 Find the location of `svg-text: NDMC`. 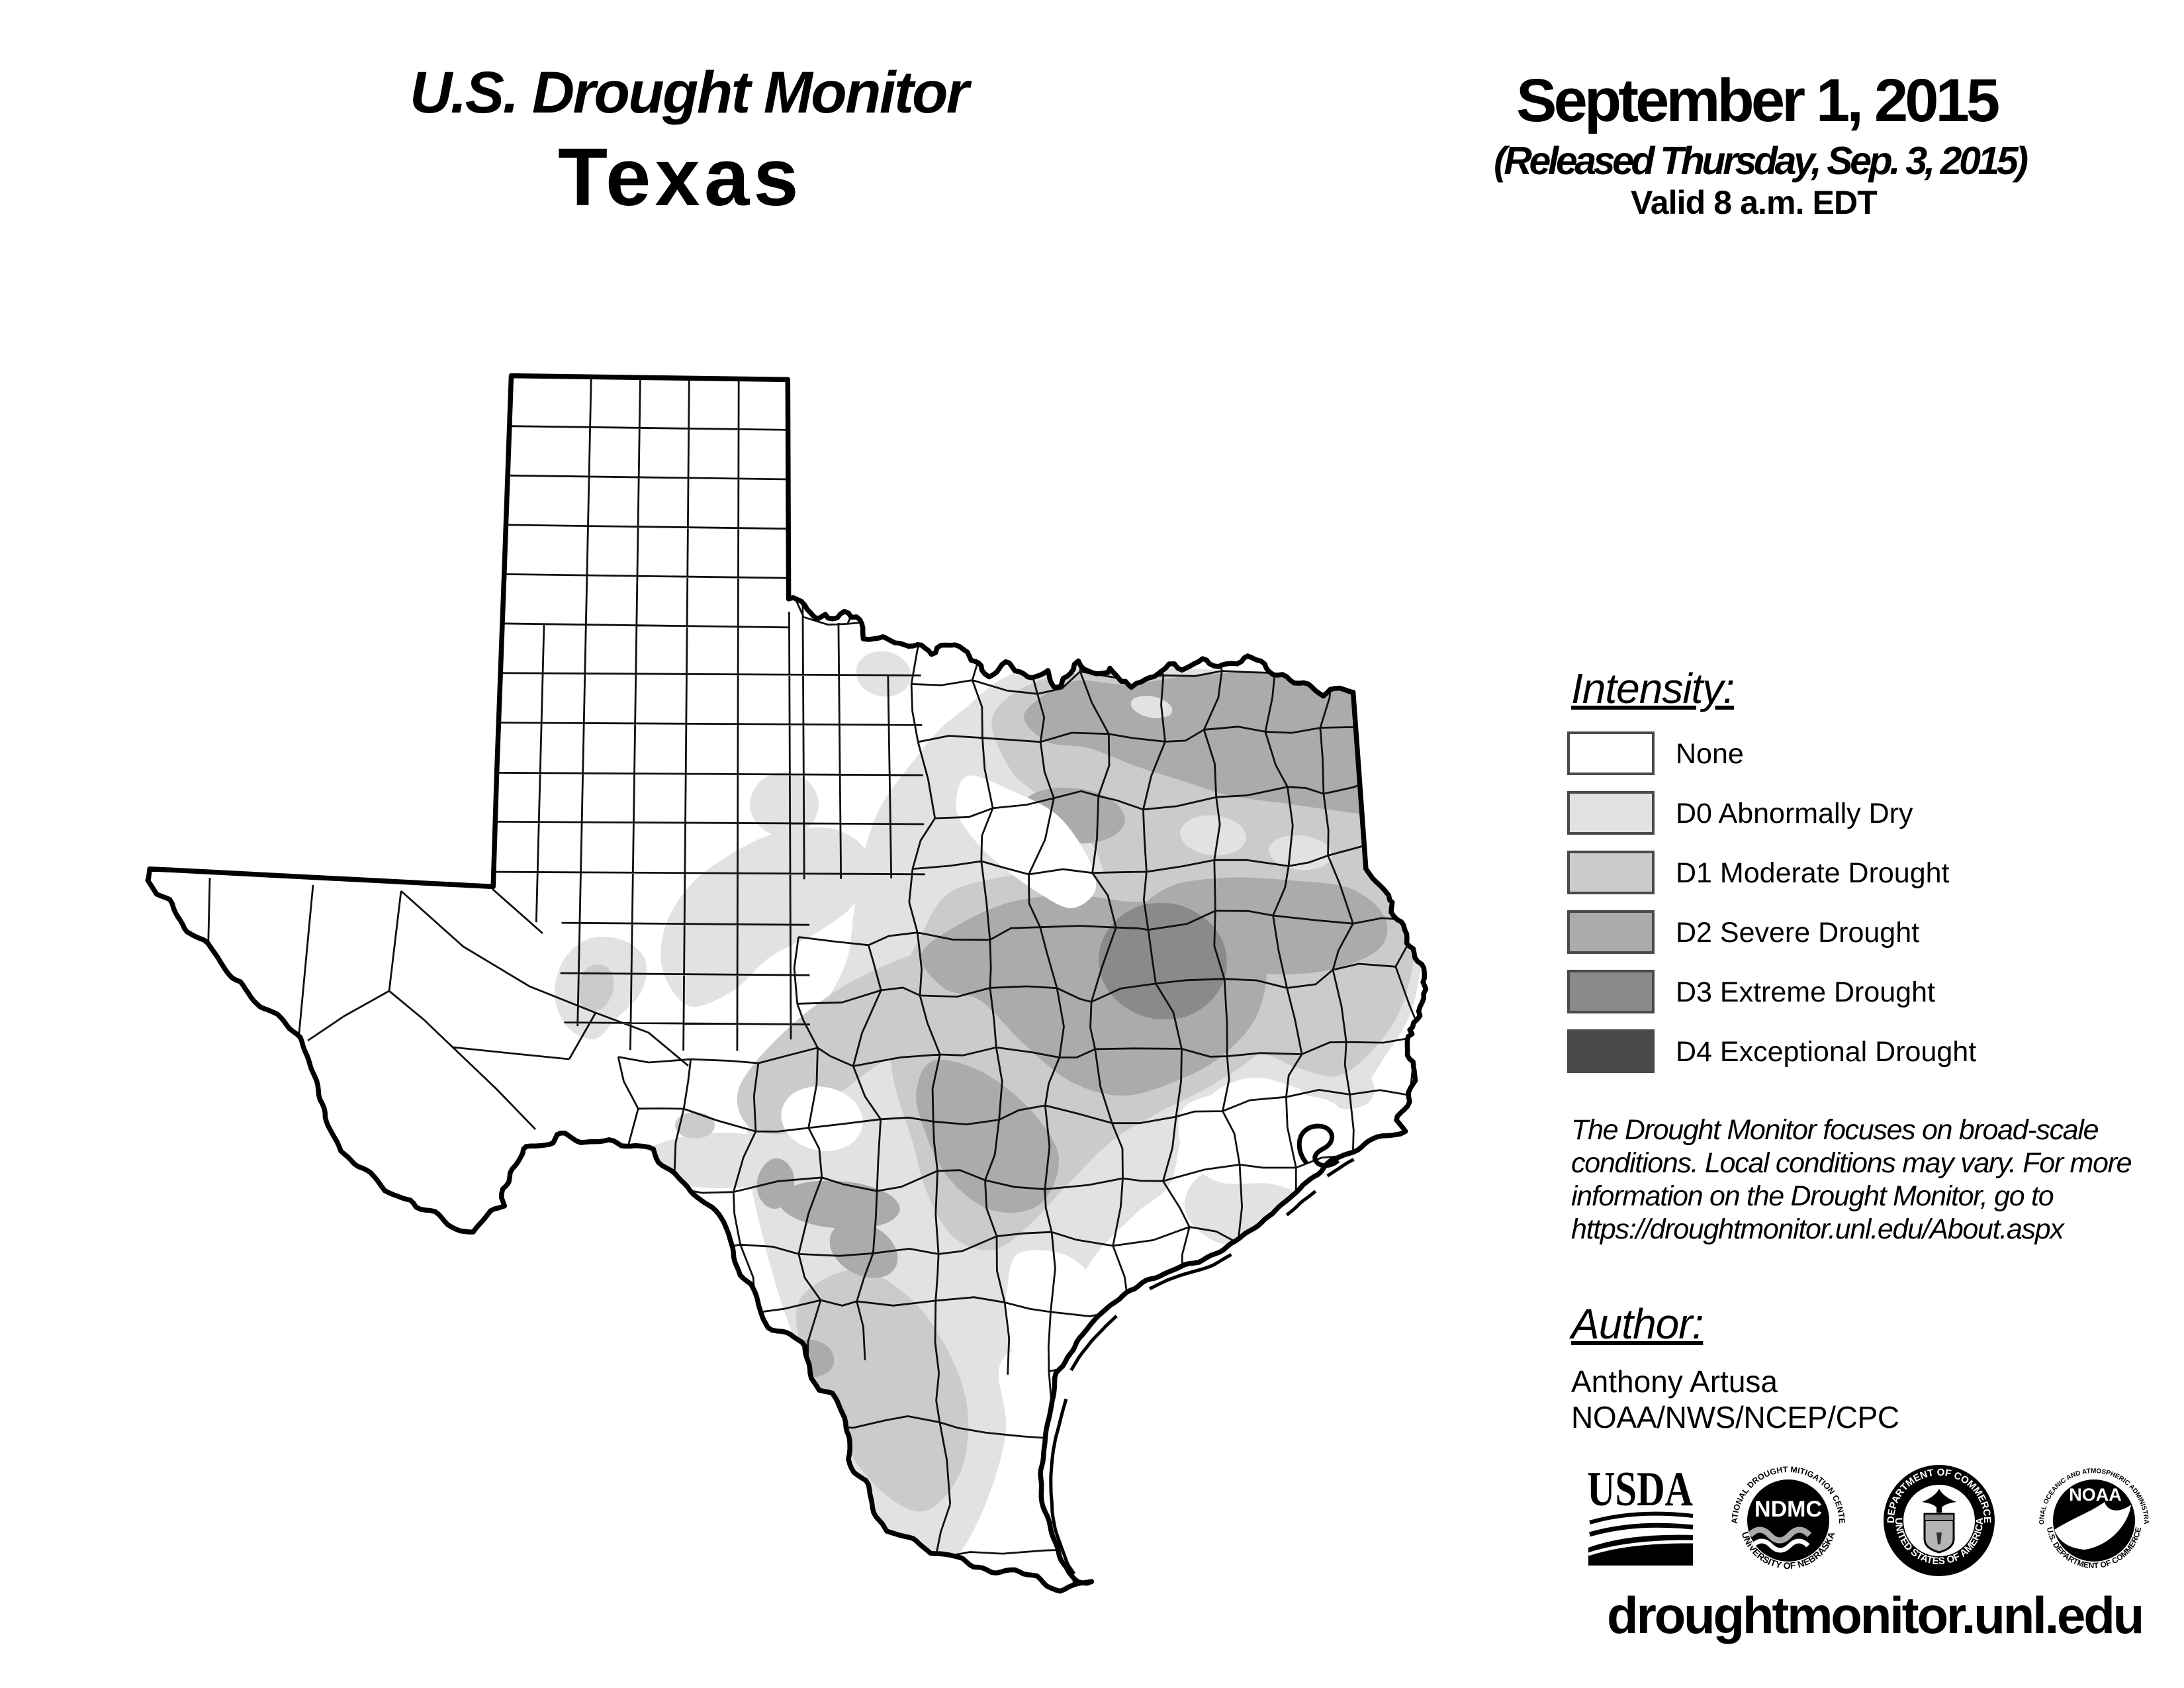

svg-text: NDMC is located at coordinates (1788, 1509).